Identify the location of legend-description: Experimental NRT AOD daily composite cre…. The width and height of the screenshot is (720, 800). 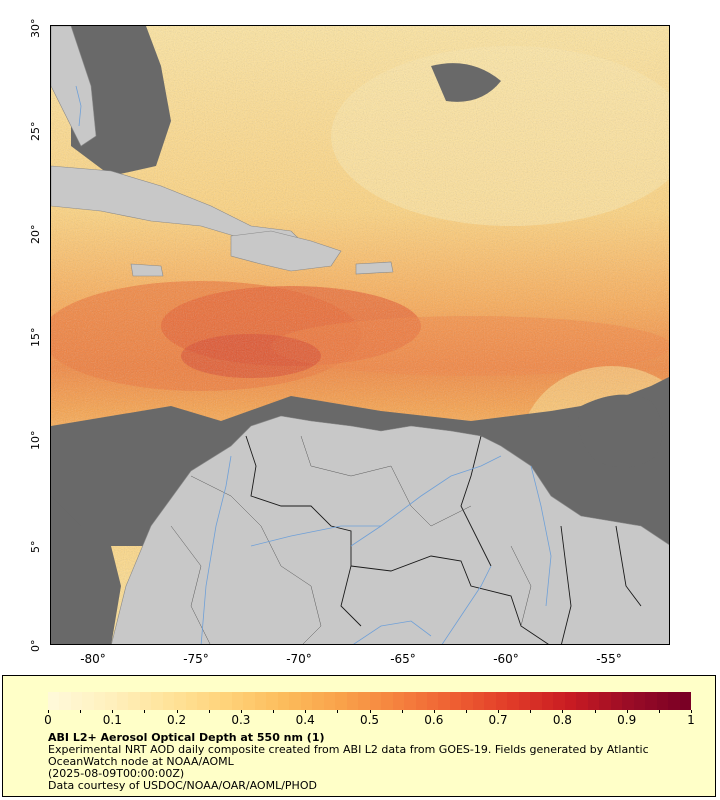
(348, 755).